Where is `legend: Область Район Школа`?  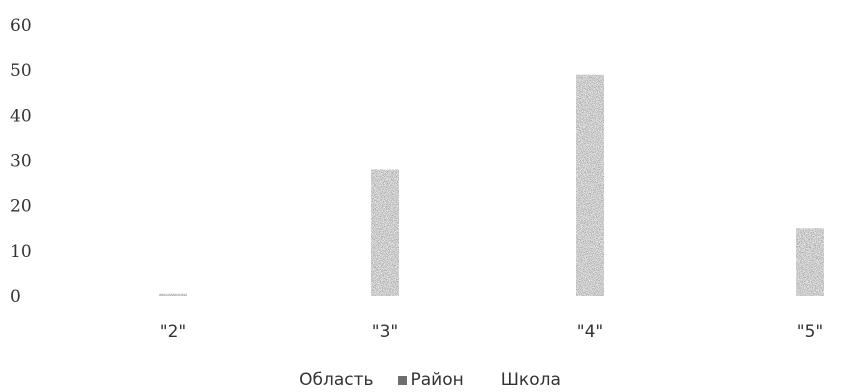 legend: Область Район Школа is located at coordinates (423, 380).